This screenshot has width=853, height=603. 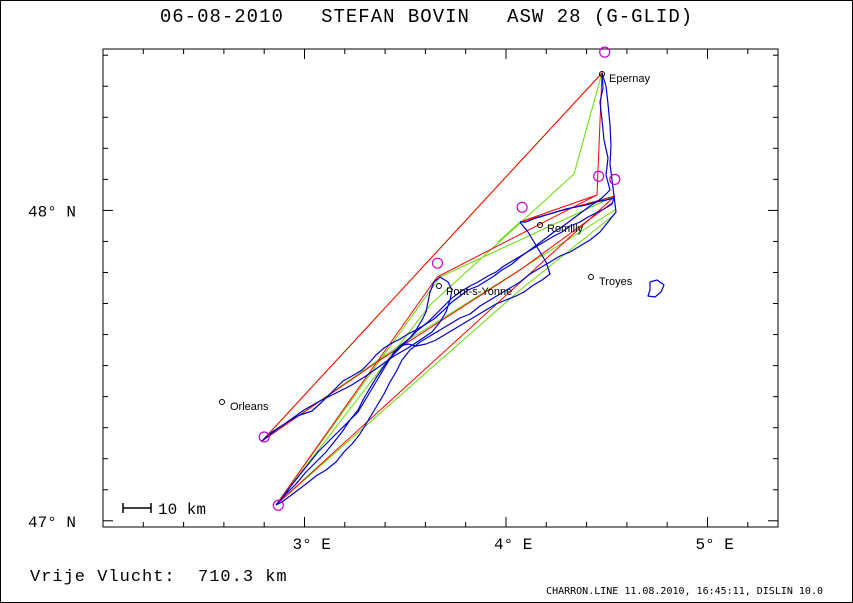 What do you see at coordinates (137, 508) in the screenshot?
I see `scale-bar` at bounding box center [137, 508].